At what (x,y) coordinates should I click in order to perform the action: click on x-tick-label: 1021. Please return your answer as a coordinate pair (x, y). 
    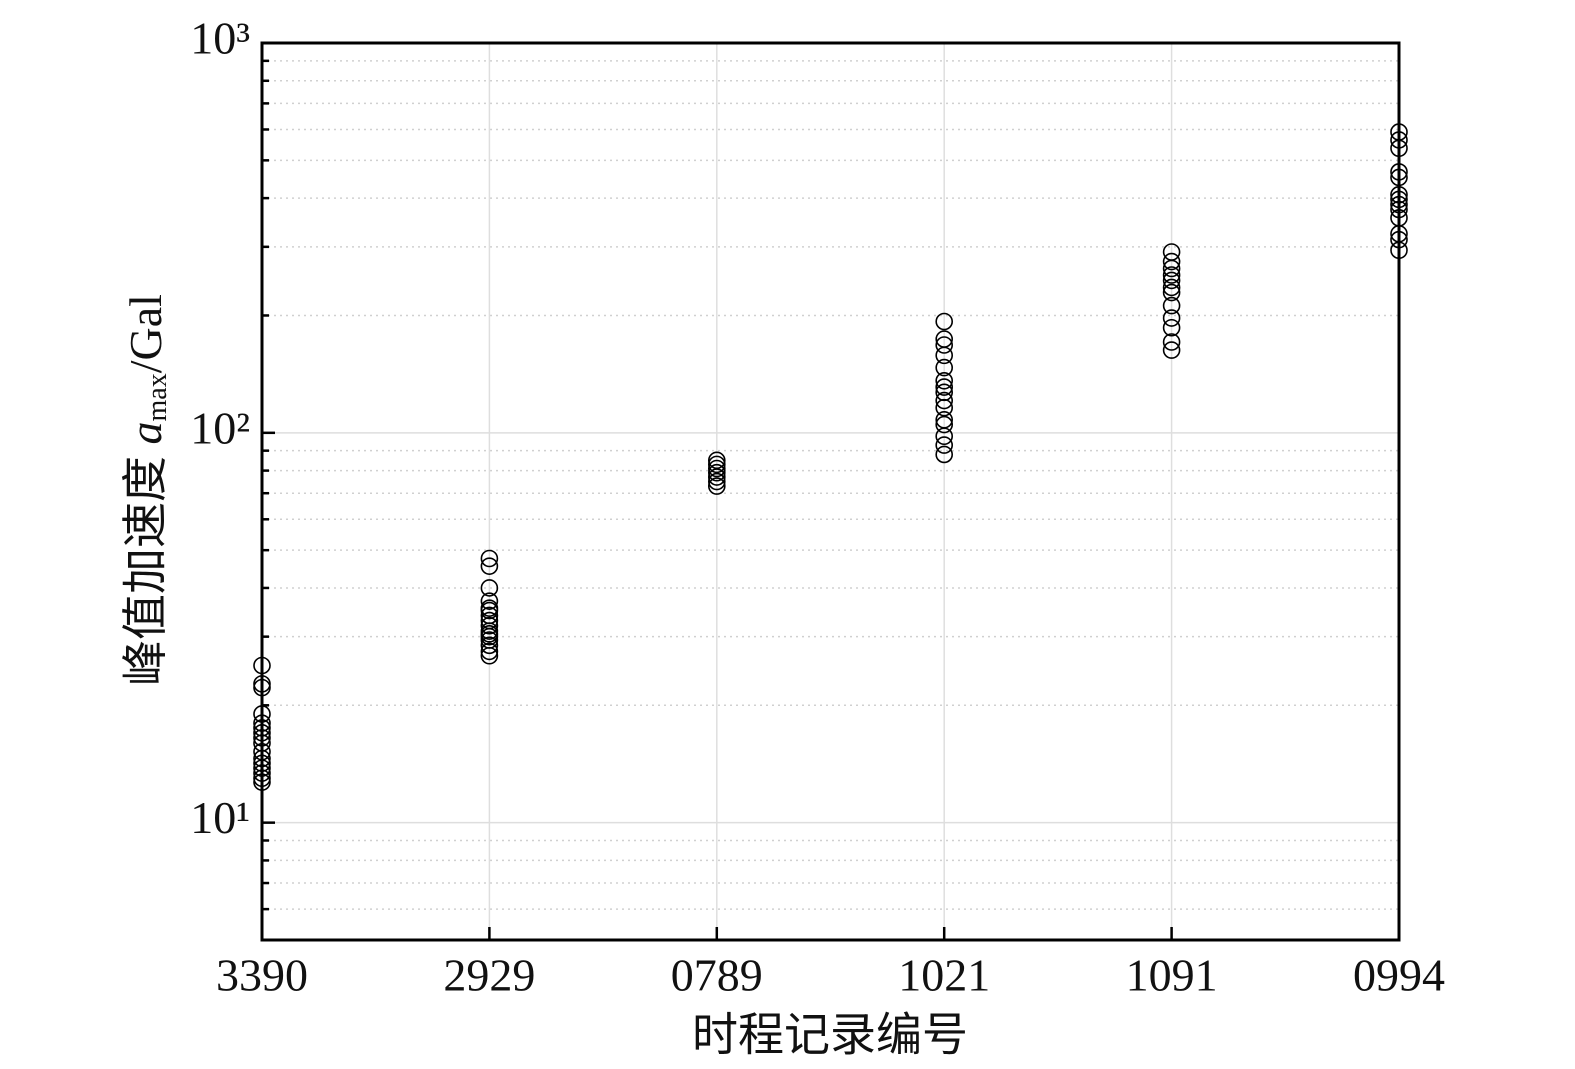
    Looking at the image, I should click on (944, 975).